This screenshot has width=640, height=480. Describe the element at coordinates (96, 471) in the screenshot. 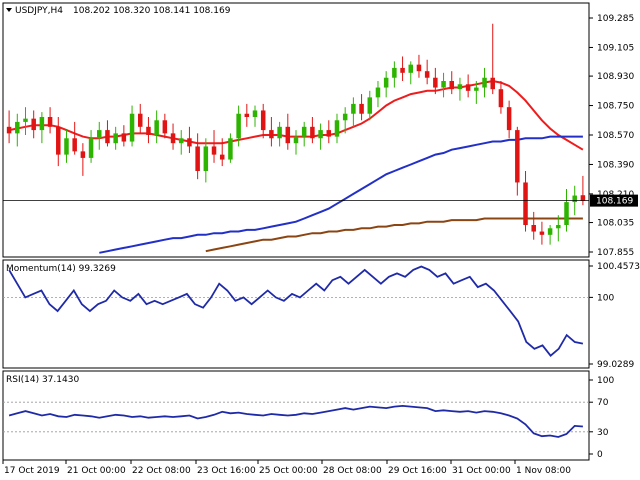

I see `x-tick-label: 21 Oct 00:00` at that location.